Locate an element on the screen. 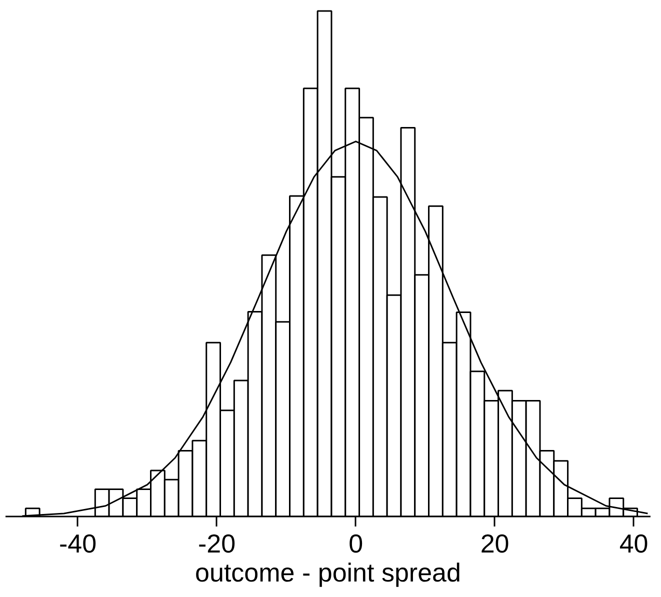 This screenshot has width=661, height=597. x-axis-title: outcome - point spread is located at coordinates (328, 573).